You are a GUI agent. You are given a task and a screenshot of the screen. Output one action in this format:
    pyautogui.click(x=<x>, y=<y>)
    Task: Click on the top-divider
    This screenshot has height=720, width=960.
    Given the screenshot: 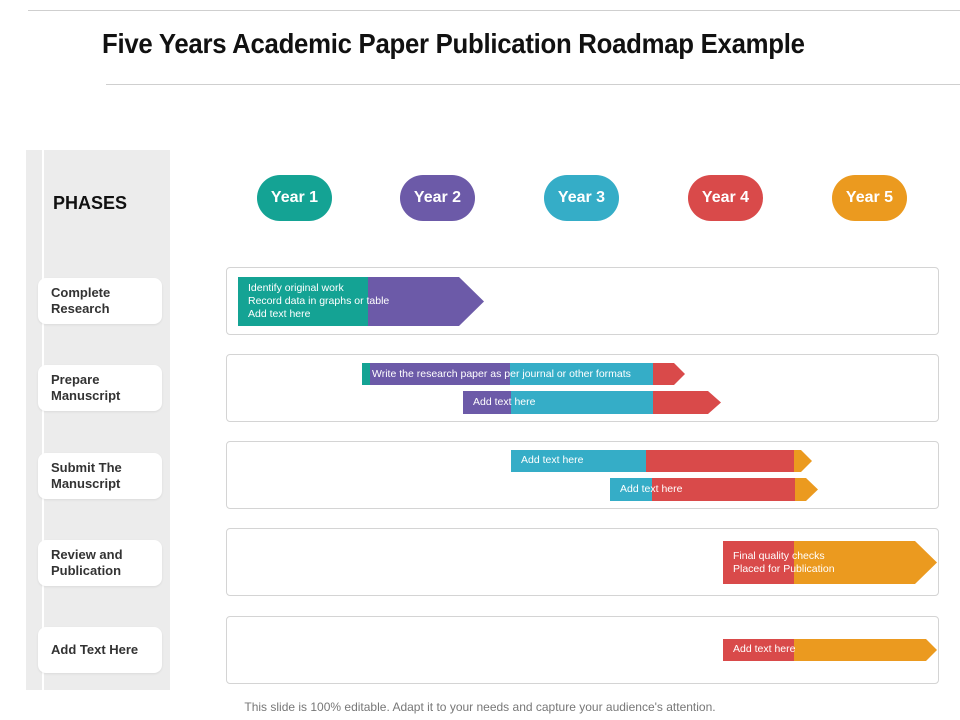 What is the action you would take?
    pyautogui.click(x=494, y=10)
    